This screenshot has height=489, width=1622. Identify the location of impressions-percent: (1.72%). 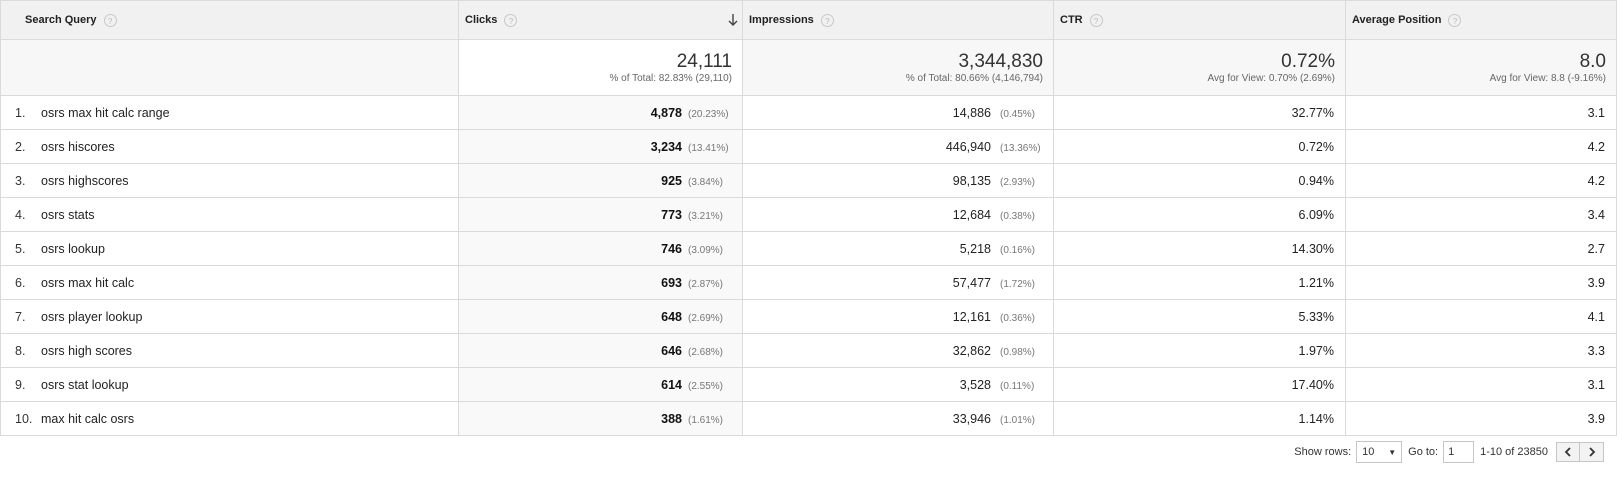
(1018, 284).